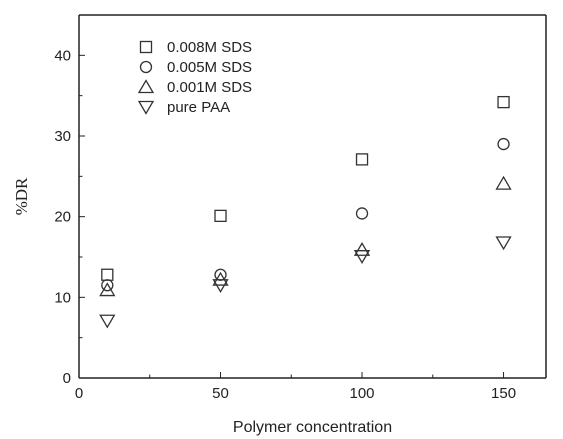 Image resolution: width=563 pixels, height=439 pixels. Describe the element at coordinates (62, 55) in the screenshot. I see `y-tick-label: 40` at that location.